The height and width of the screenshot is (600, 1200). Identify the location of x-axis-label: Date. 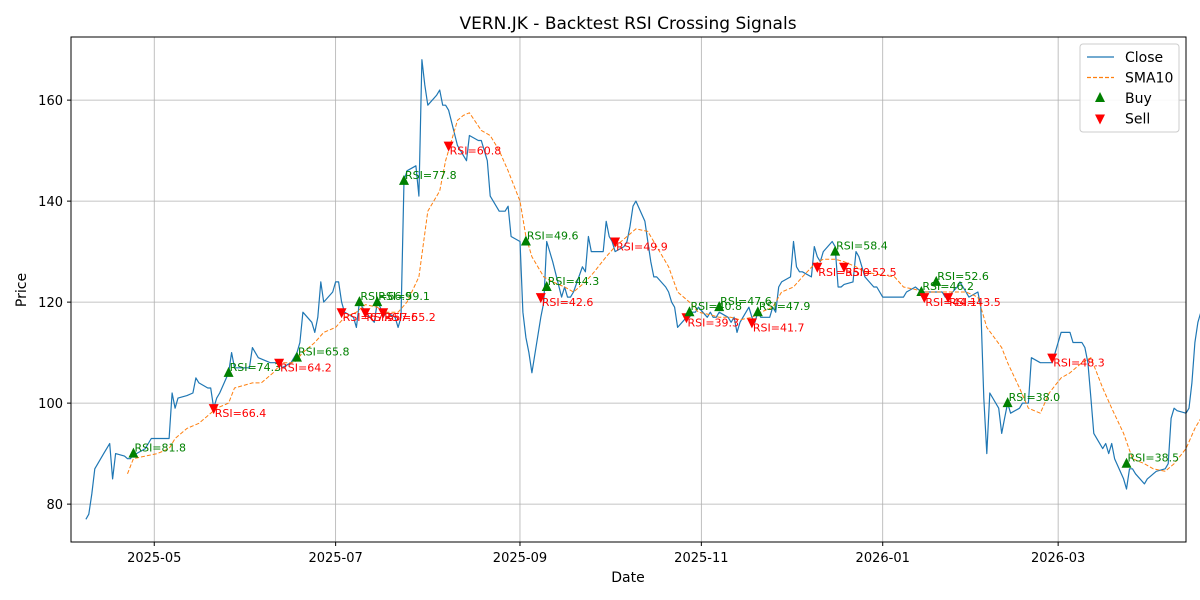
(627, 578).